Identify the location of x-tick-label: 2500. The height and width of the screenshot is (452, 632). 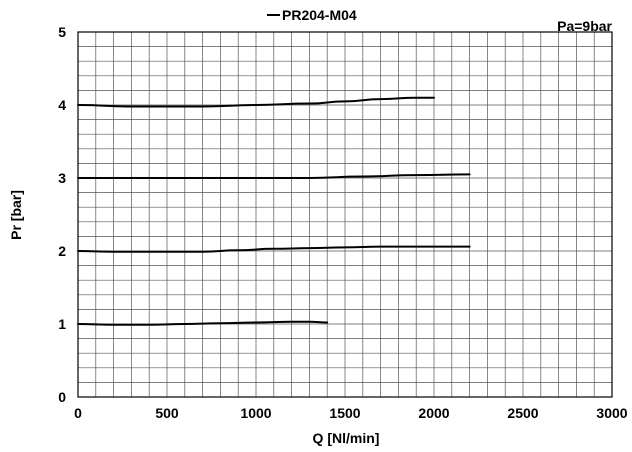
(522, 413).